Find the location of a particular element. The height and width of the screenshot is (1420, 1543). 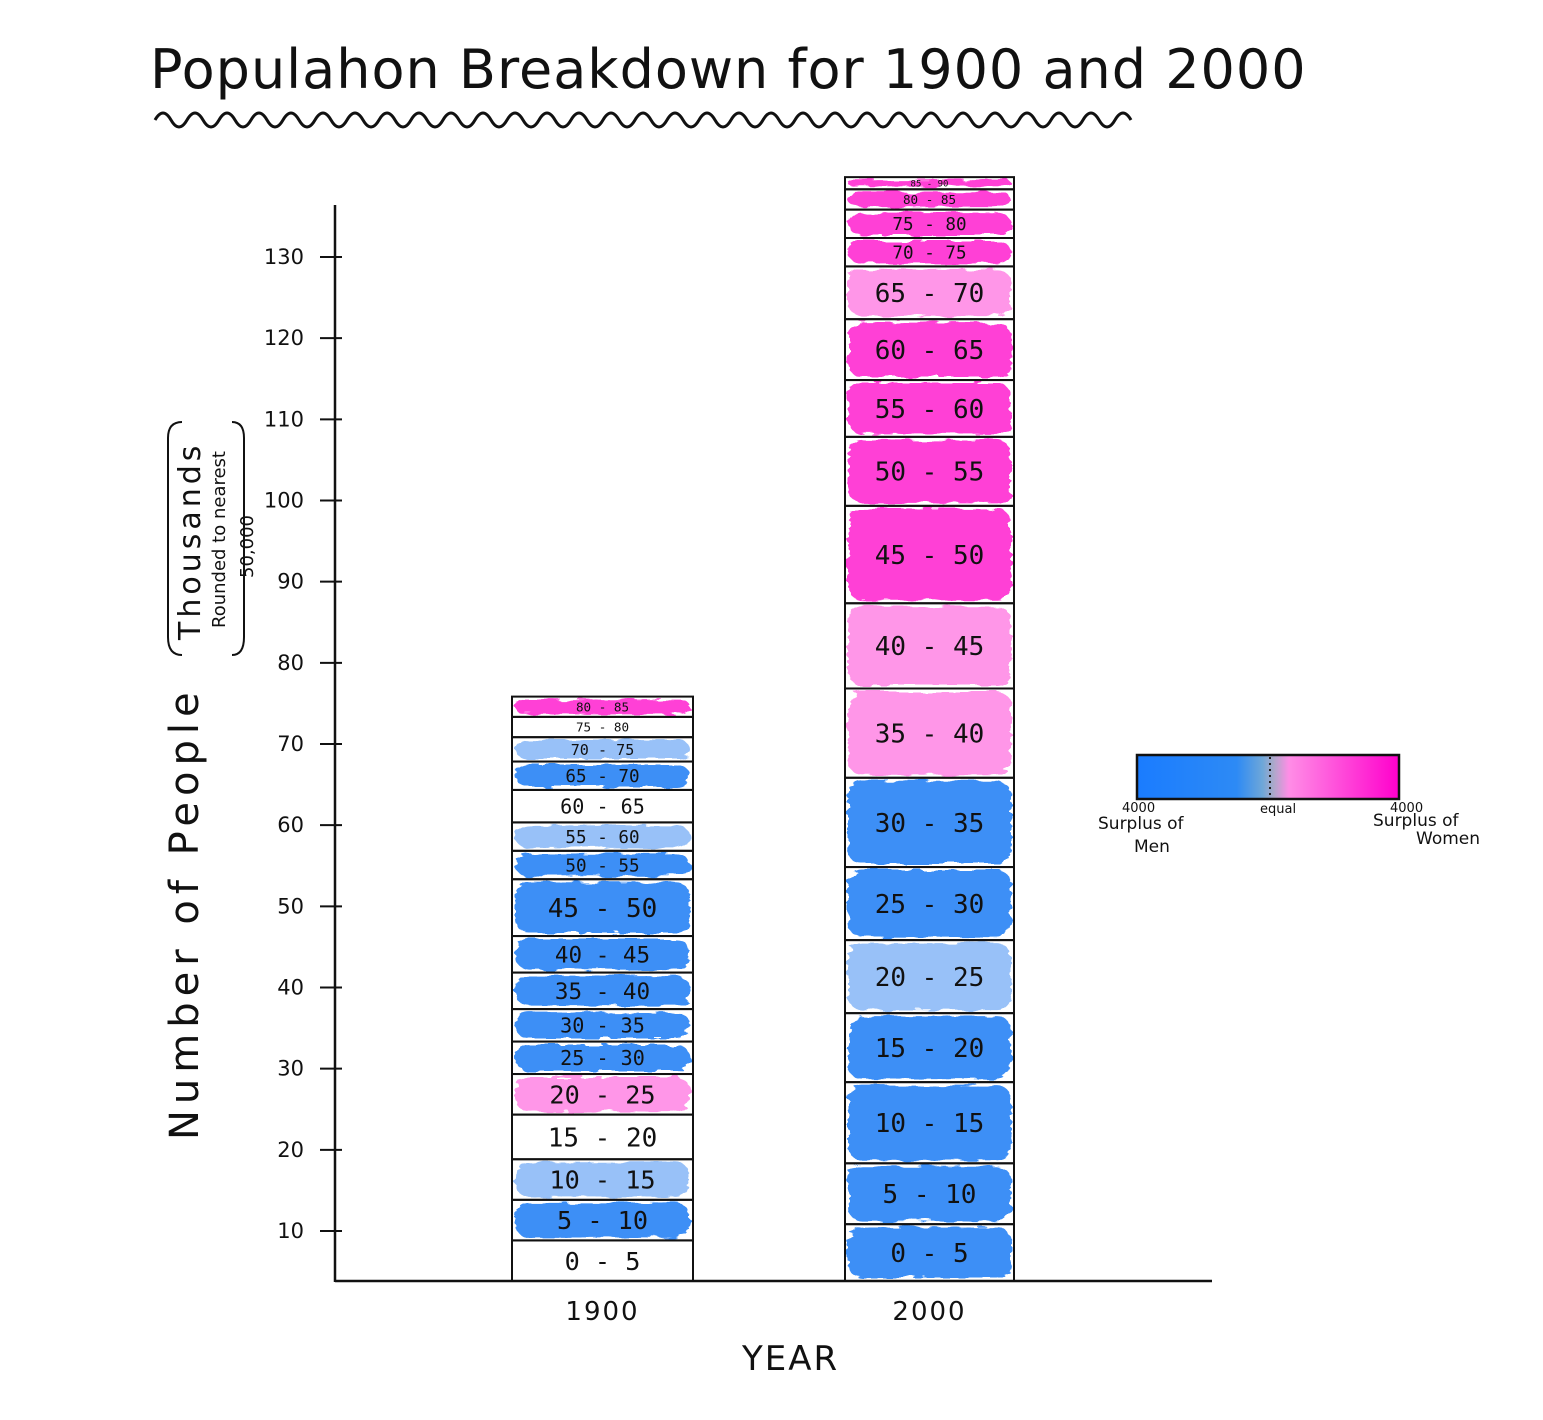

y-tick-label: 120 is located at coordinates (284, 338).